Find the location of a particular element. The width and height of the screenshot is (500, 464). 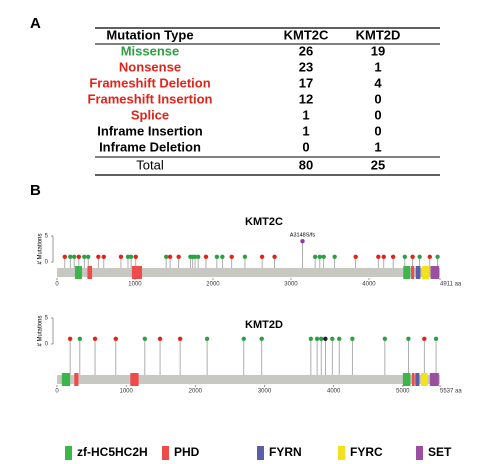

cell: 25 is located at coordinates (378, 164).